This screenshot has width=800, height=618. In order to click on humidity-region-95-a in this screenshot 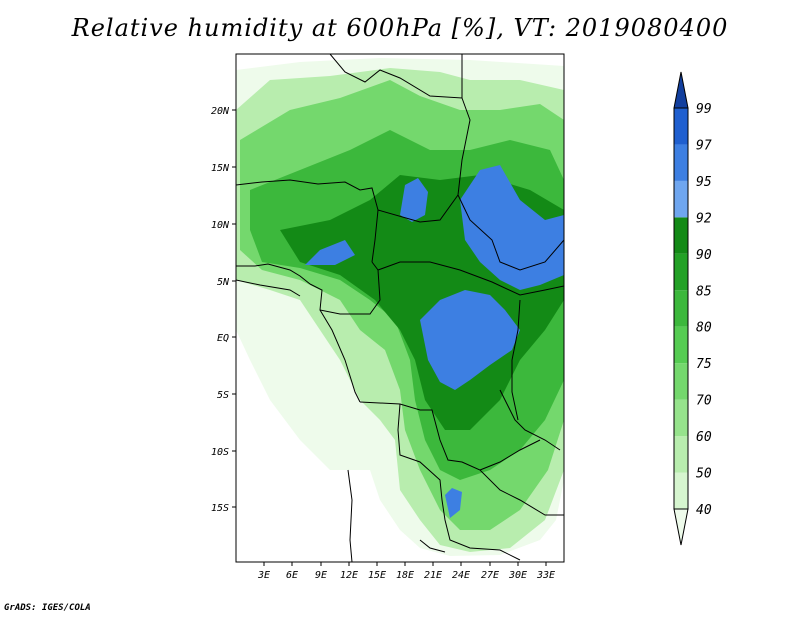, I will do `click(330, 252)`.